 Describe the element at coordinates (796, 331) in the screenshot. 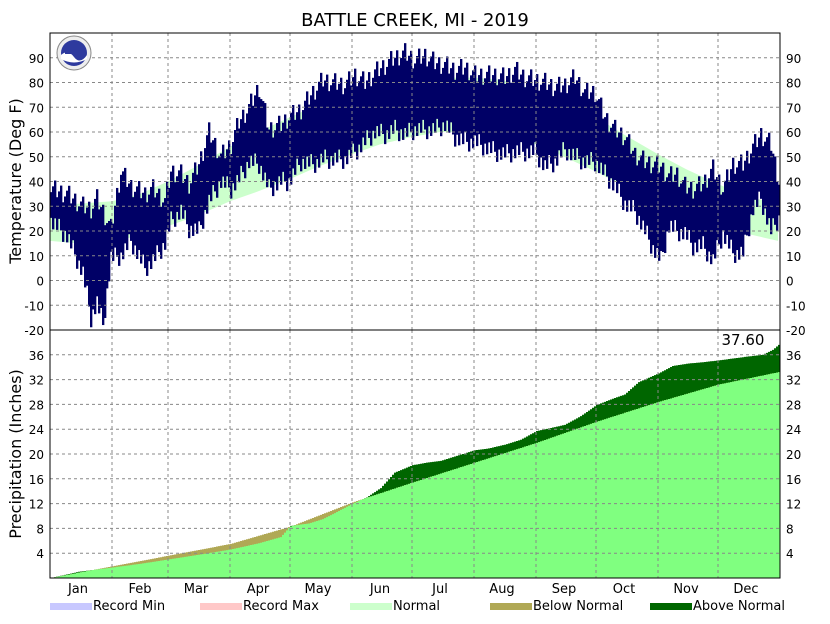

I see `temperature-tick-label-right: -20` at that location.